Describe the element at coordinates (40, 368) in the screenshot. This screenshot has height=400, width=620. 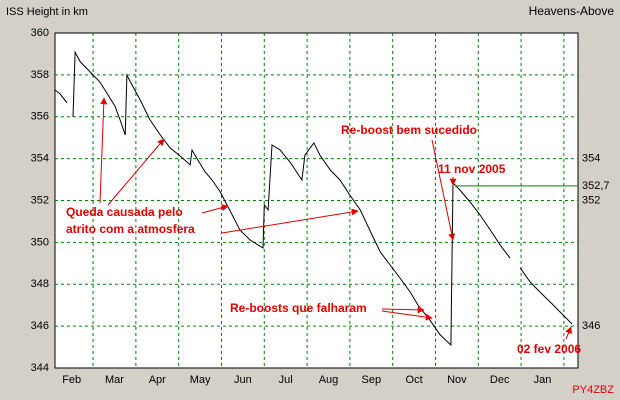
I see `y-tick-label: 344` at that location.